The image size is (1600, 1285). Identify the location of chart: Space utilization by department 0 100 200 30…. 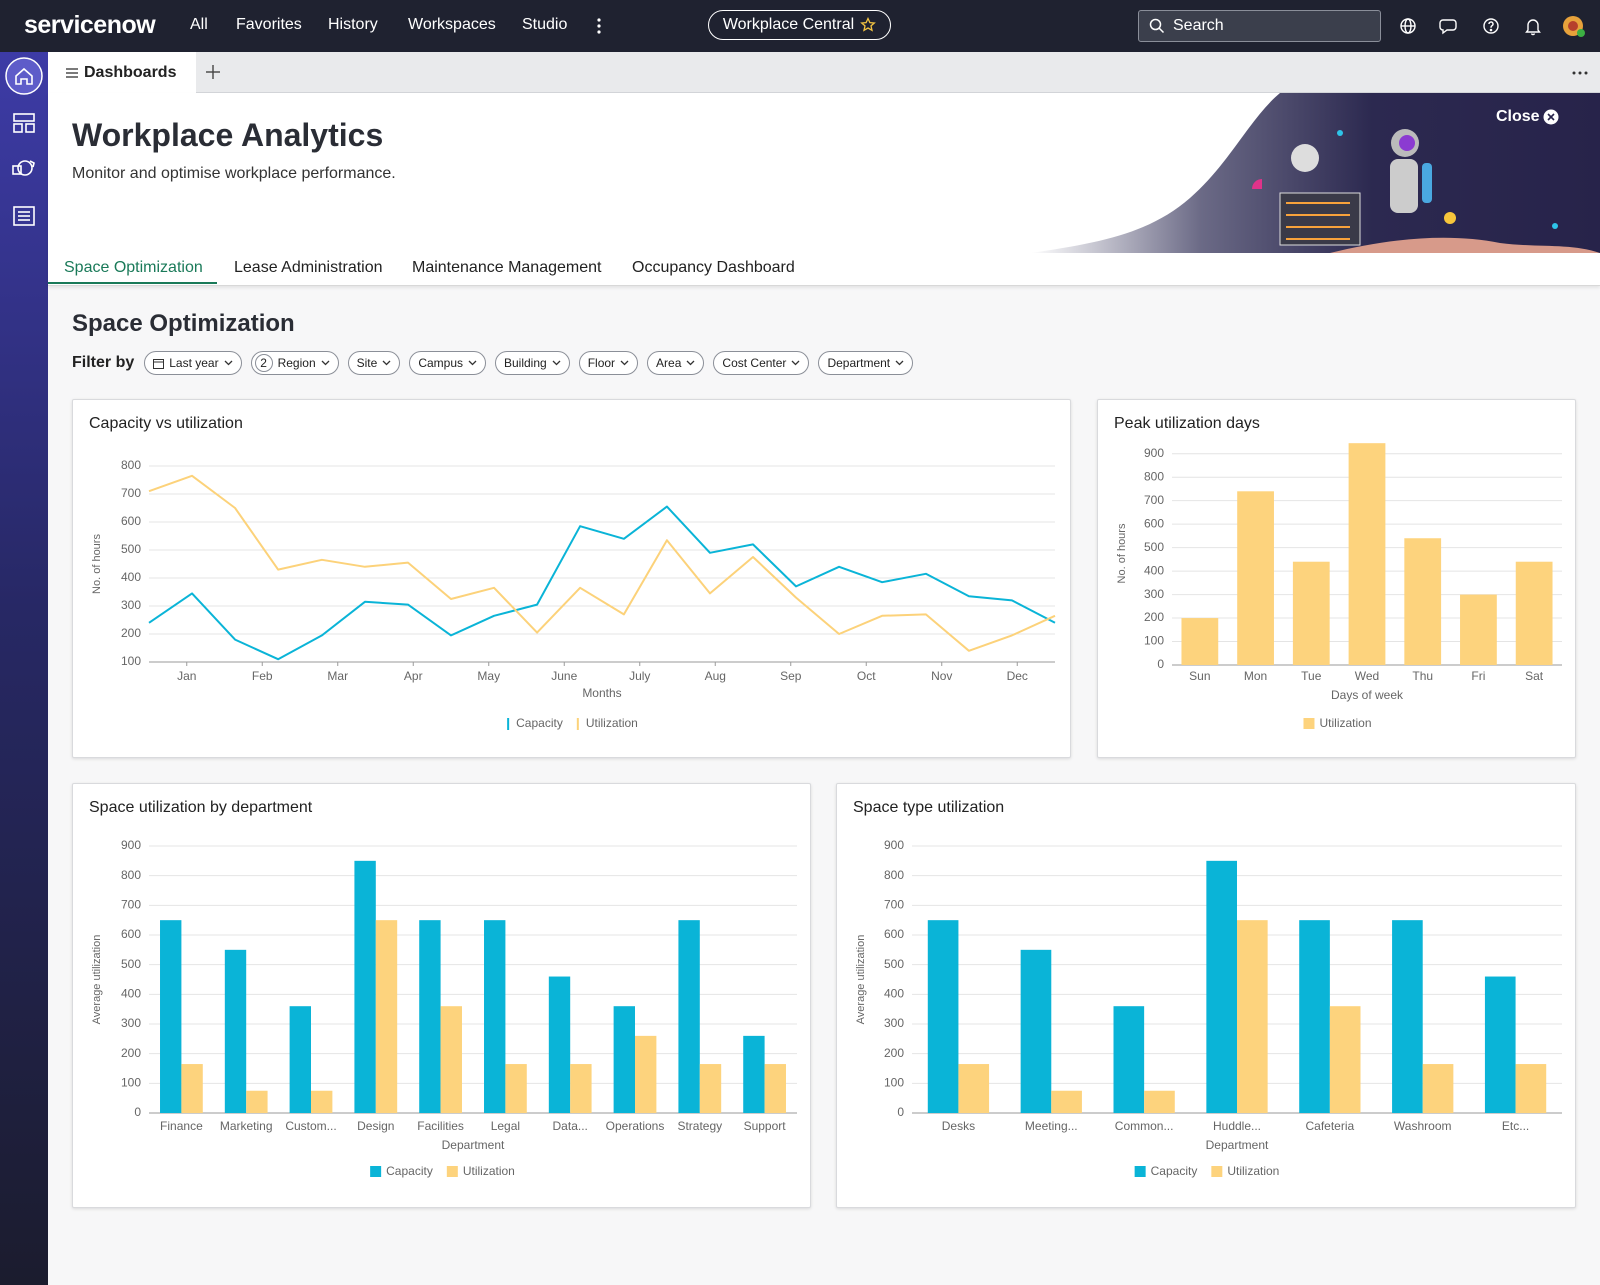
(443, 988).